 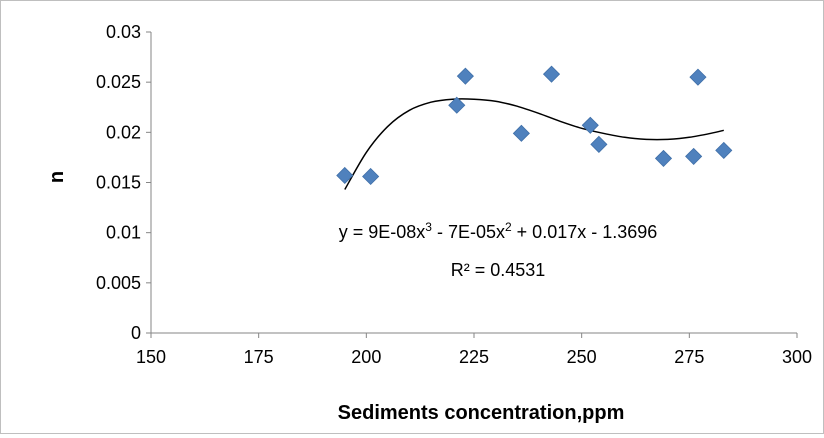 I want to click on y-tick-label: 0.01, so click(x=123, y=233).